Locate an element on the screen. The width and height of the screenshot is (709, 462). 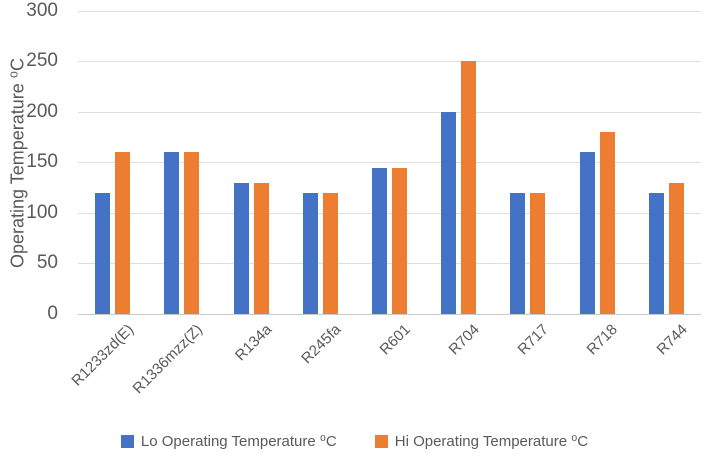
bar-hi-R134a is located at coordinates (261, 248).